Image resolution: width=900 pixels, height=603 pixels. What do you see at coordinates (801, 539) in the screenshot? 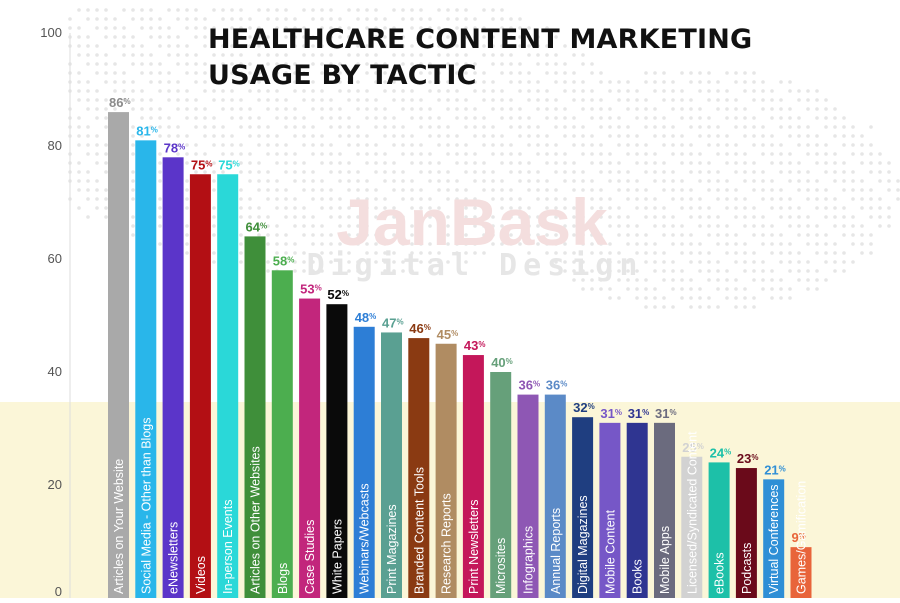
I see `bar-group: 9%Games/Gamification` at bounding box center [801, 539].